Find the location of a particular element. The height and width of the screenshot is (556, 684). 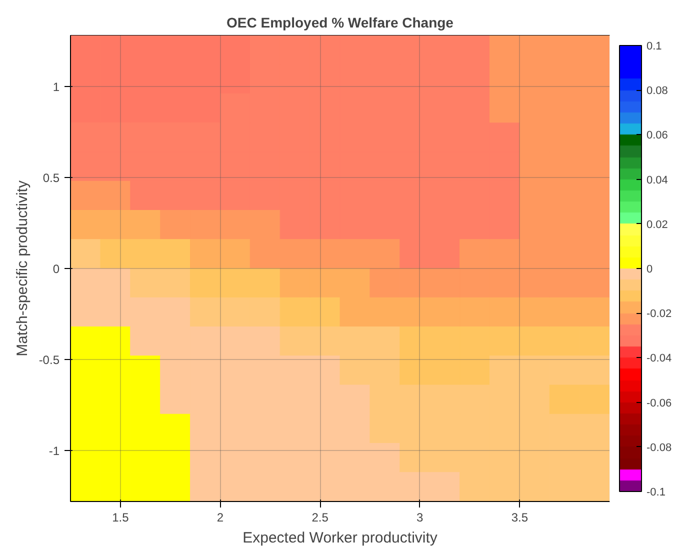

x-axis-title: Expected Worker productivity is located at coordinates (340, 538).